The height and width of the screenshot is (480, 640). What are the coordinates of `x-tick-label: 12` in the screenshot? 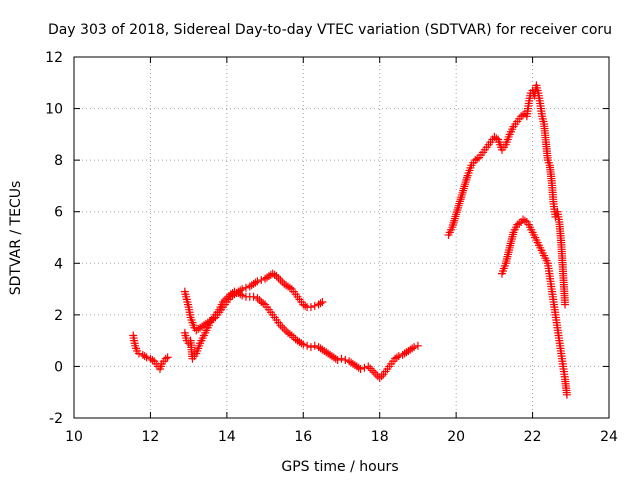 It's located at (151, 437).